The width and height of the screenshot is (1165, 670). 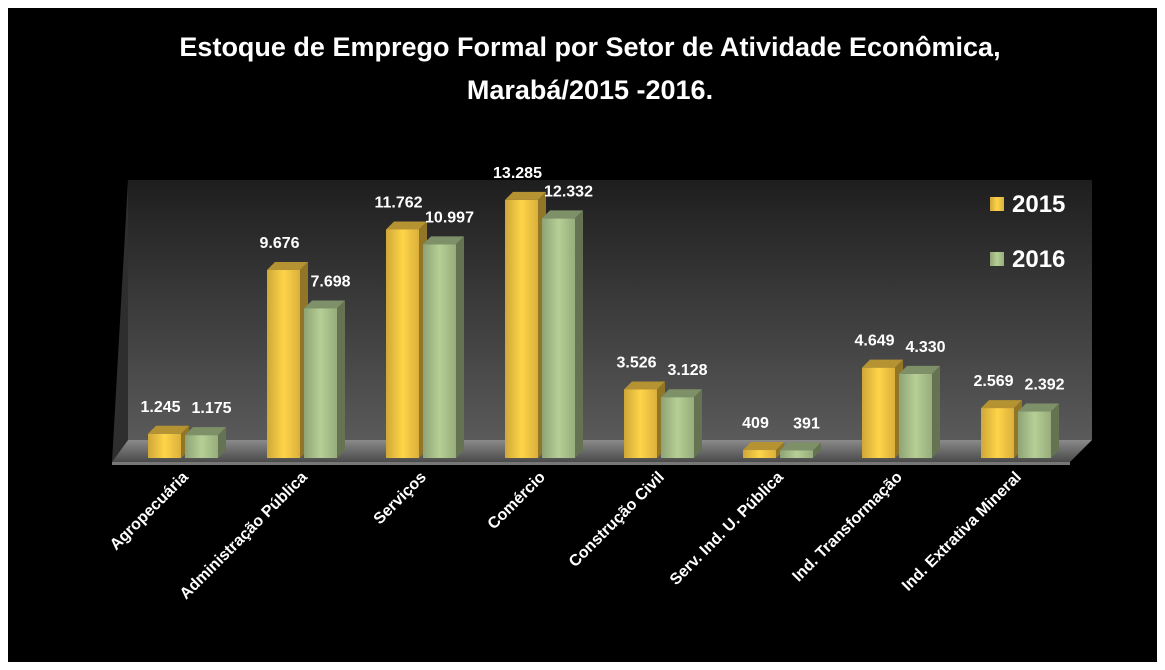 I want to click on data-label: 12.332, so click(x=568, y=191).